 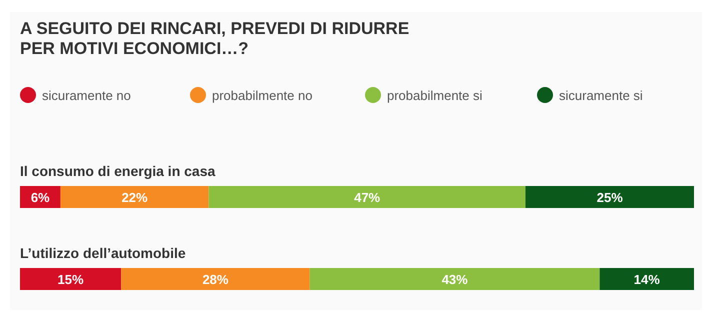 I want to click on data-label: 22%, so click(x=135, y=197).